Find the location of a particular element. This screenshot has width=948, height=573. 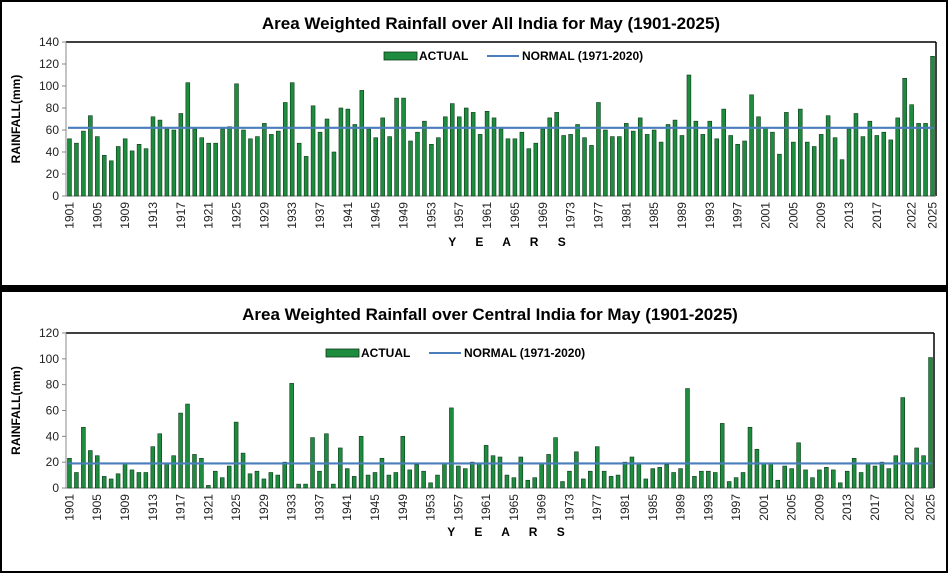

y-tick-label: 120 is located at coordinates (49, 333).